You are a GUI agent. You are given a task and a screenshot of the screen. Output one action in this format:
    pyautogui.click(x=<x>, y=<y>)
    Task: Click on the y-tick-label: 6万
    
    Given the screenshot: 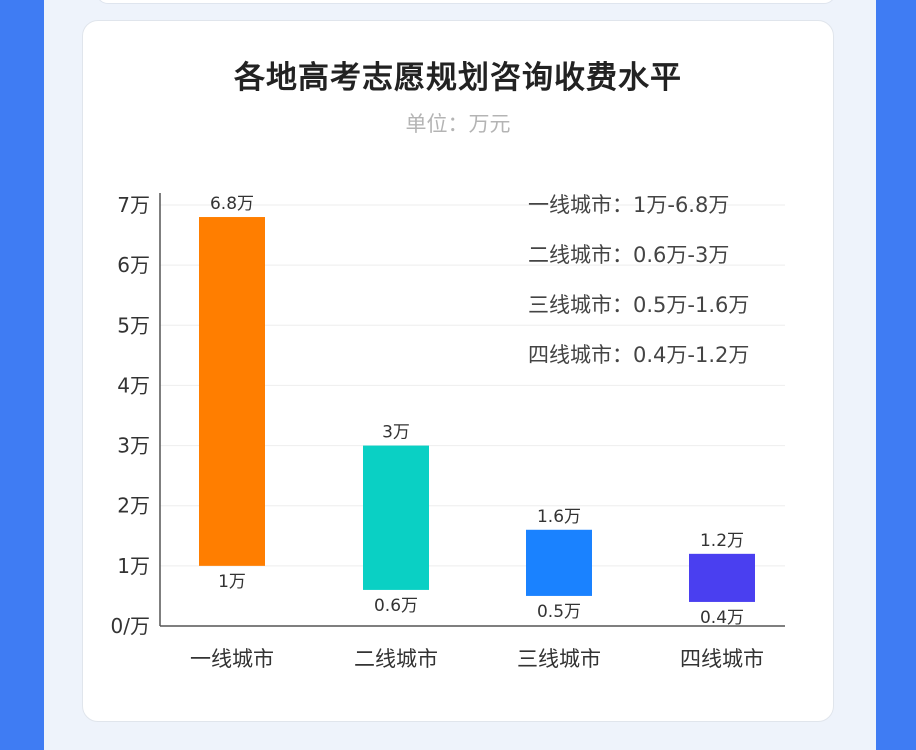 What is the action you would take?
    pyautogui.click(x=133, y=265)
    